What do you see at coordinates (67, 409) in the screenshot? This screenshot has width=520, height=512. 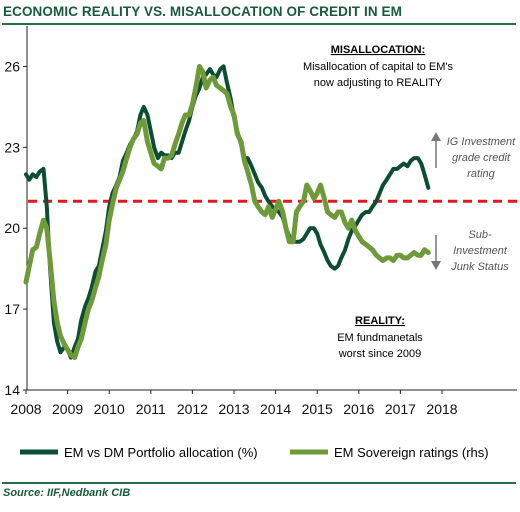 I see `x-tick-label: 2009` at bounding box center [67, 409].